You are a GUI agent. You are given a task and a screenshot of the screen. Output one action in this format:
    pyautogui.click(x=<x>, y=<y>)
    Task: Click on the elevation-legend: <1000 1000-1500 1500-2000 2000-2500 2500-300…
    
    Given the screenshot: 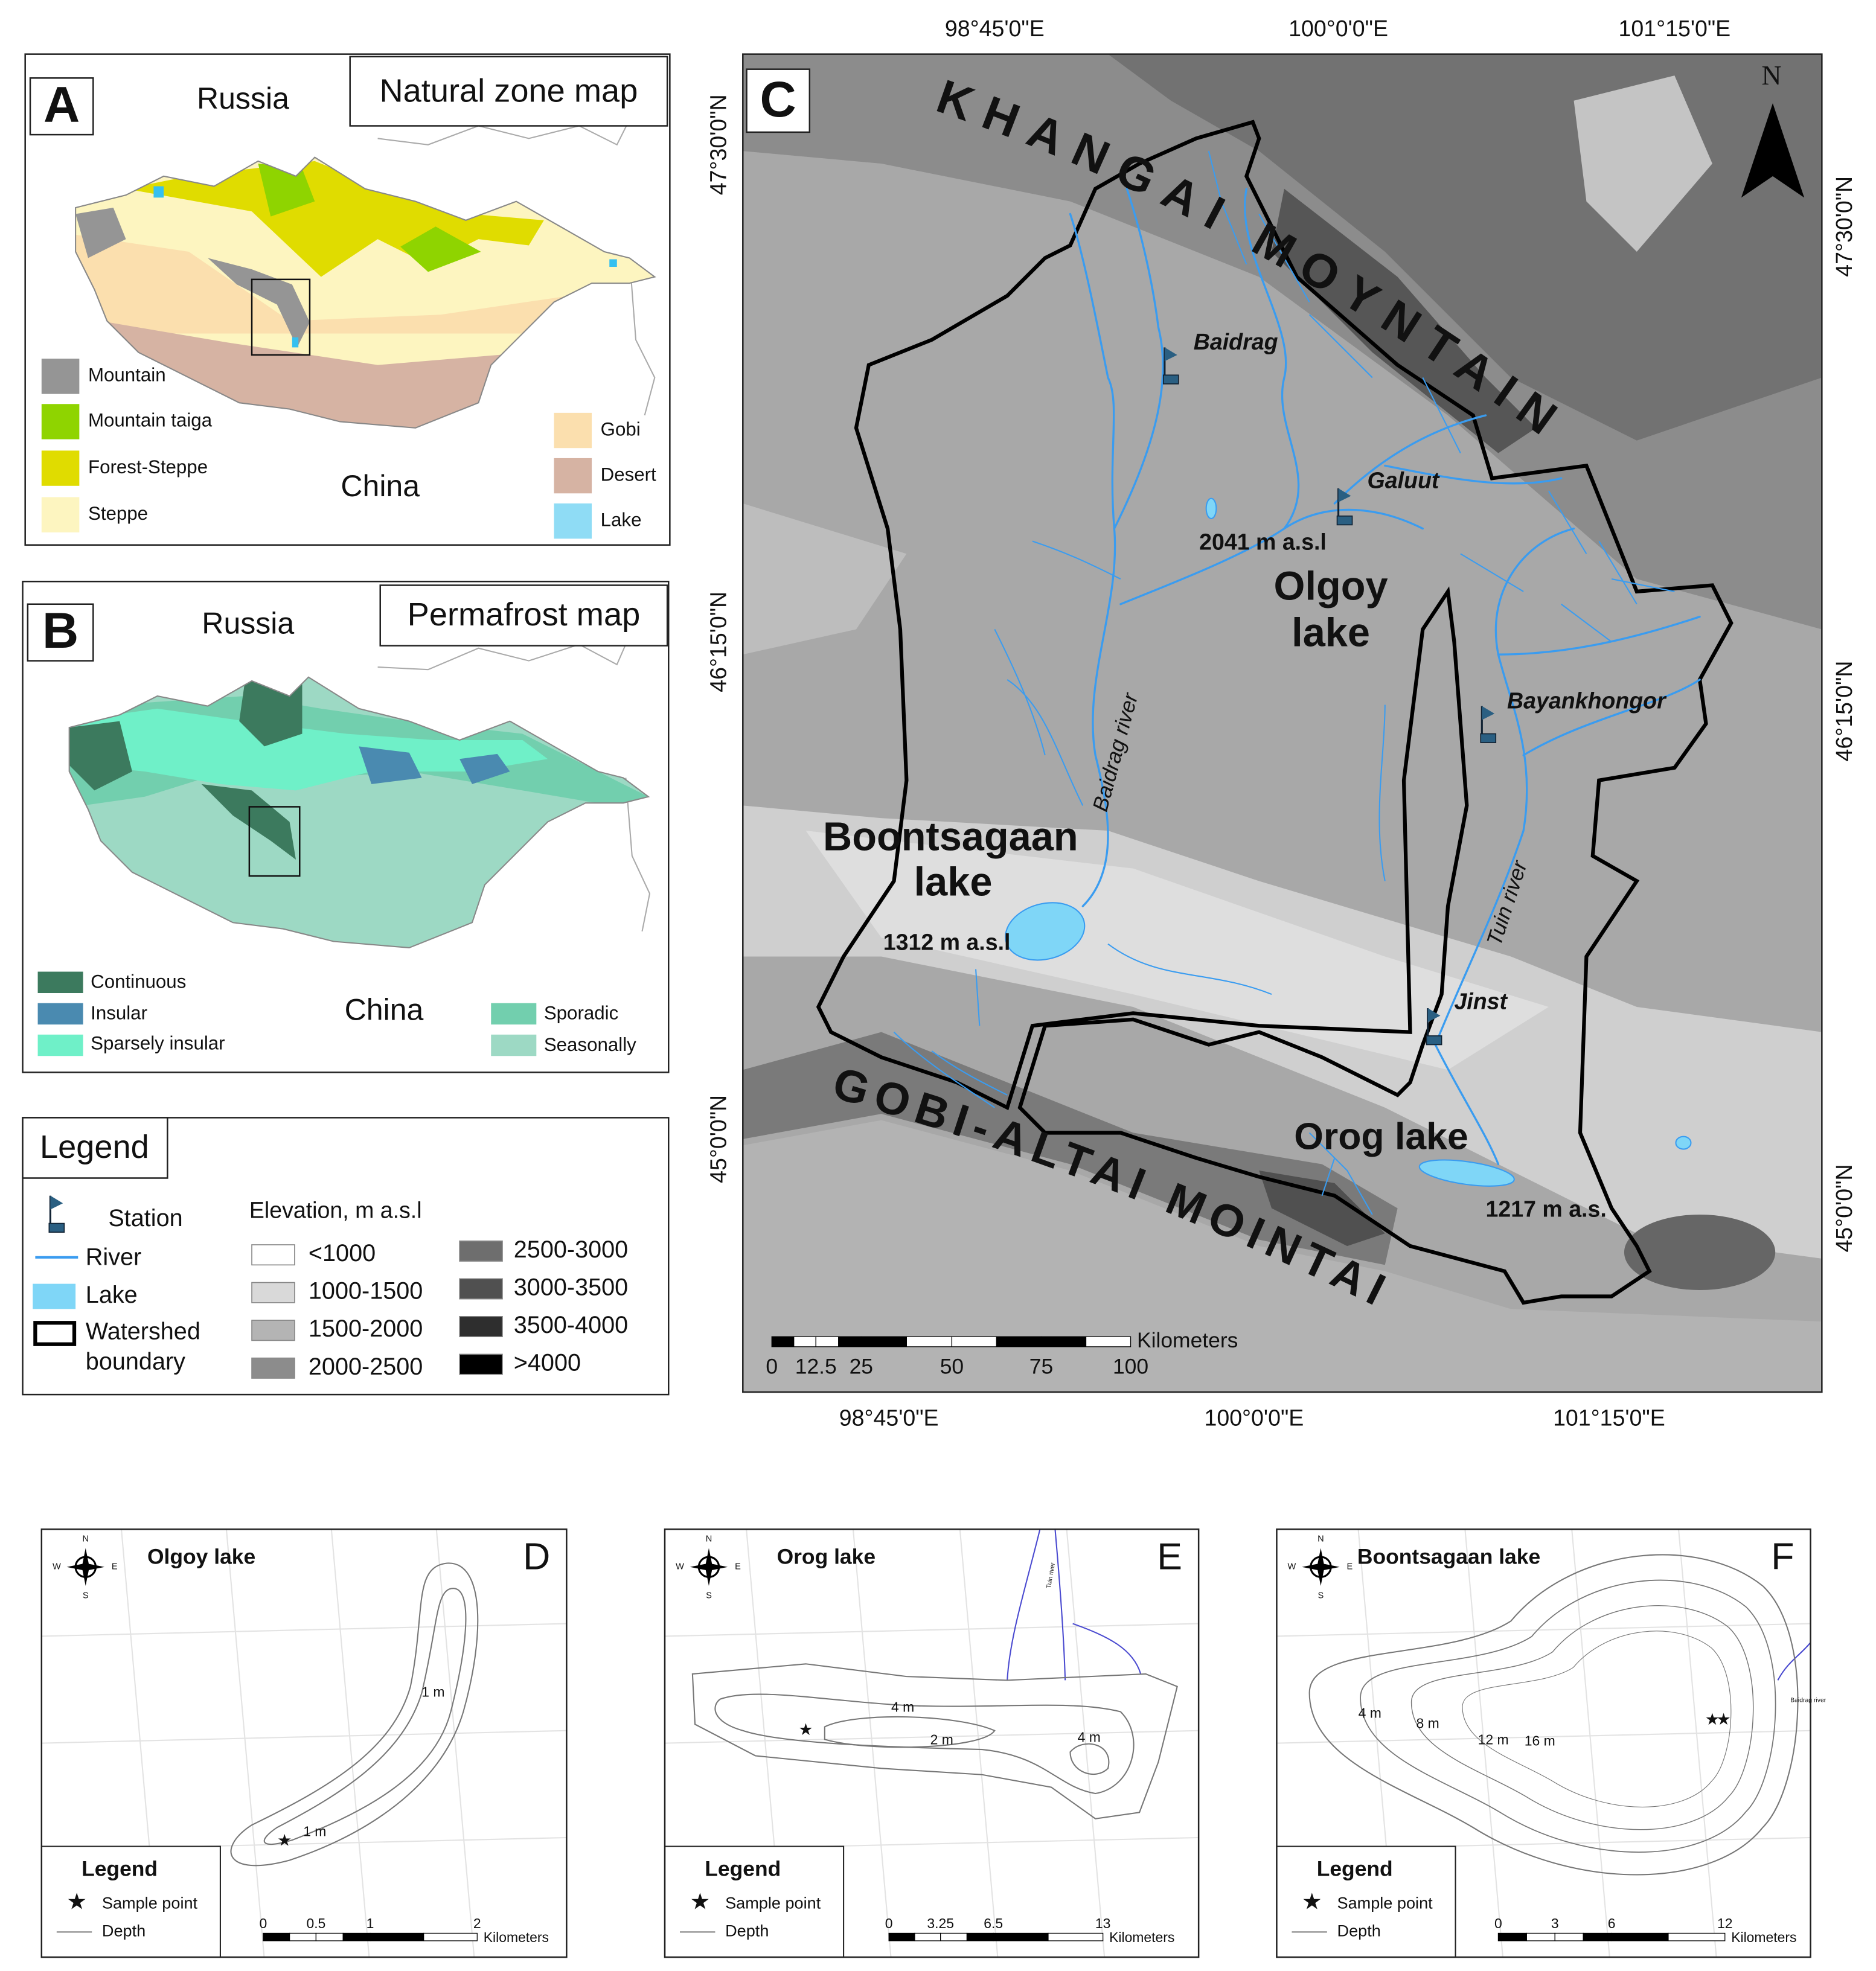 What is the action you would take?
    pyautogui.click(x=439, y=1308)
    